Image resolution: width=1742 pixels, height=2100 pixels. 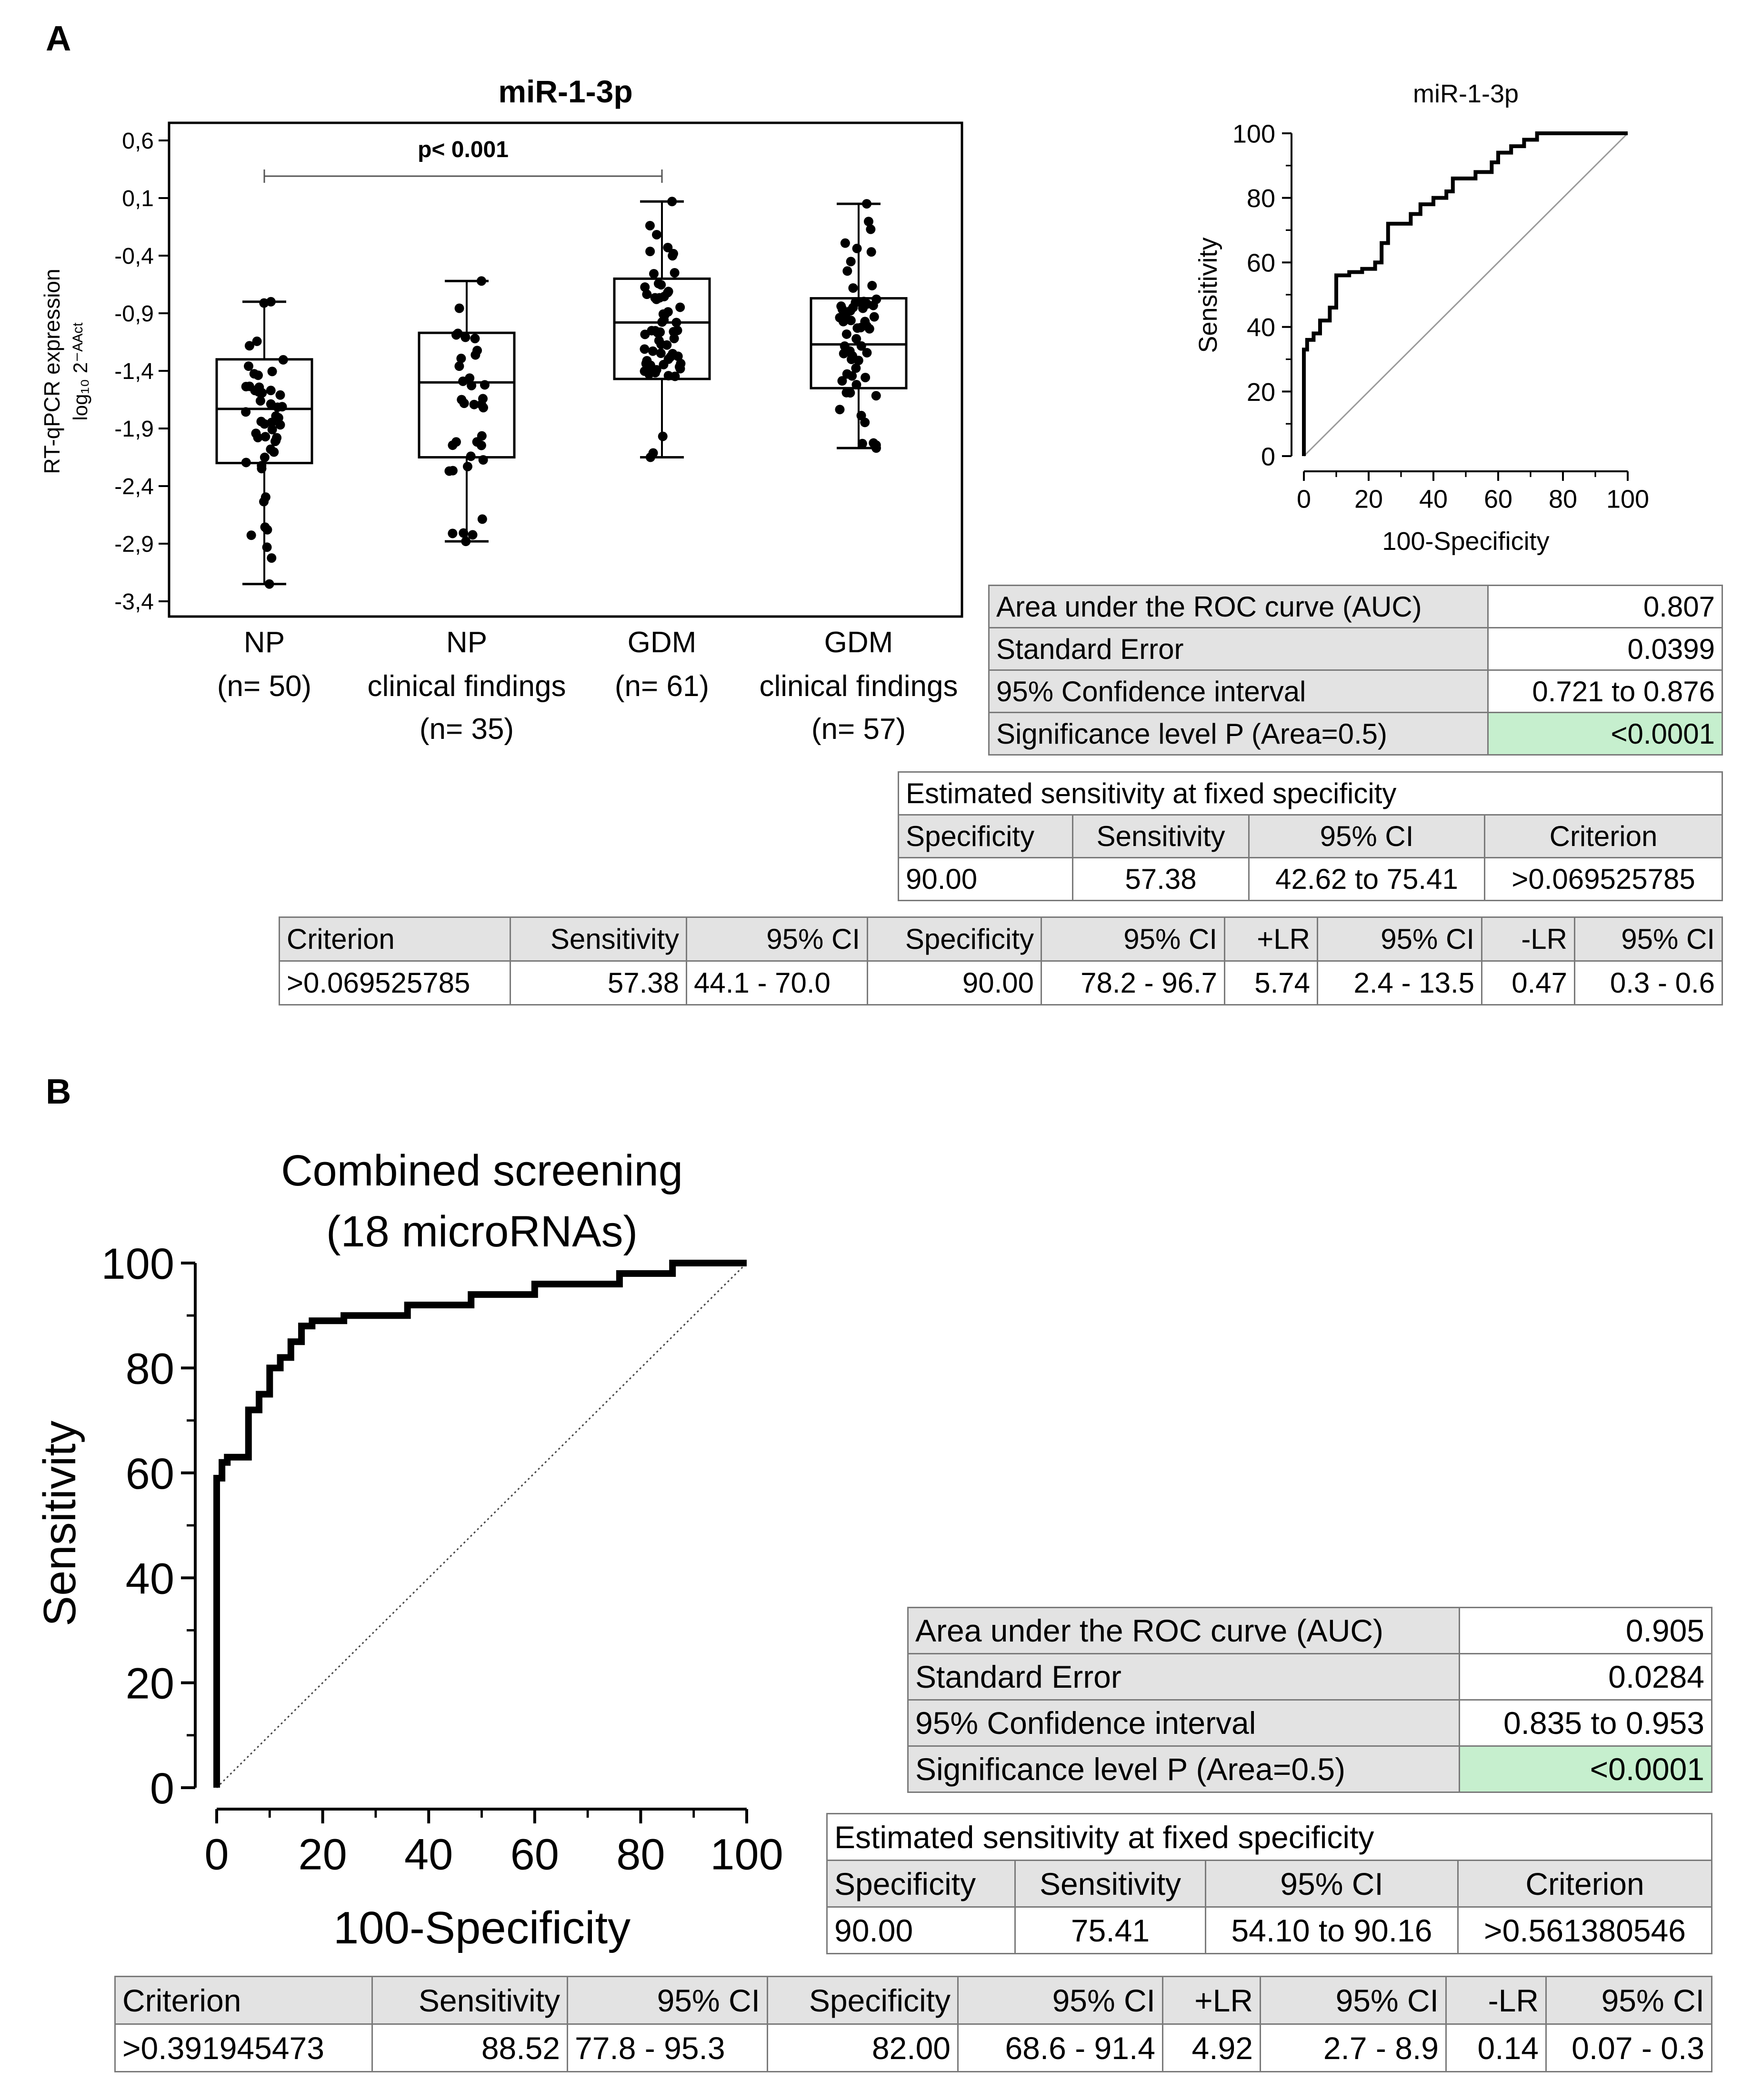 What do you see at coordinates (1161, 836) in the screenshot?
I see `fixed-header: Sensitivity` at bounding box center [1161, 836].